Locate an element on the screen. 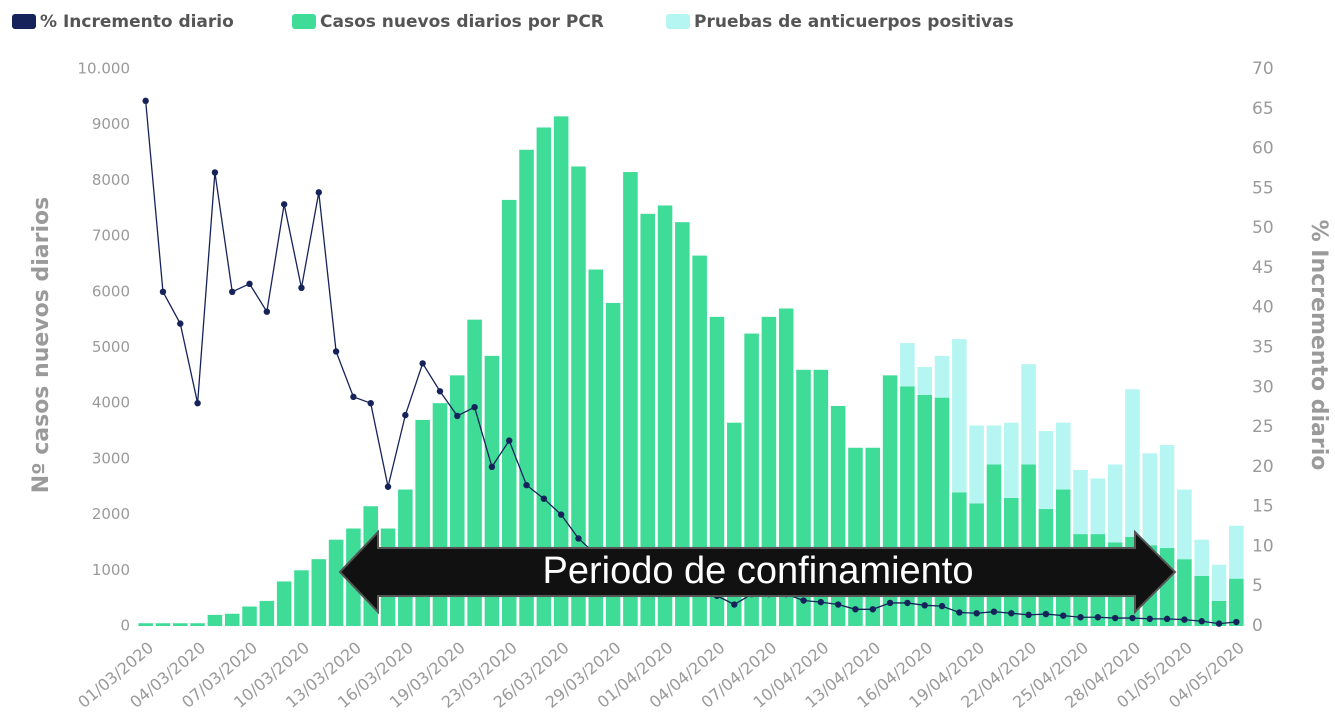  y-tick-label: 2000 is located at coordinates (111, 514).